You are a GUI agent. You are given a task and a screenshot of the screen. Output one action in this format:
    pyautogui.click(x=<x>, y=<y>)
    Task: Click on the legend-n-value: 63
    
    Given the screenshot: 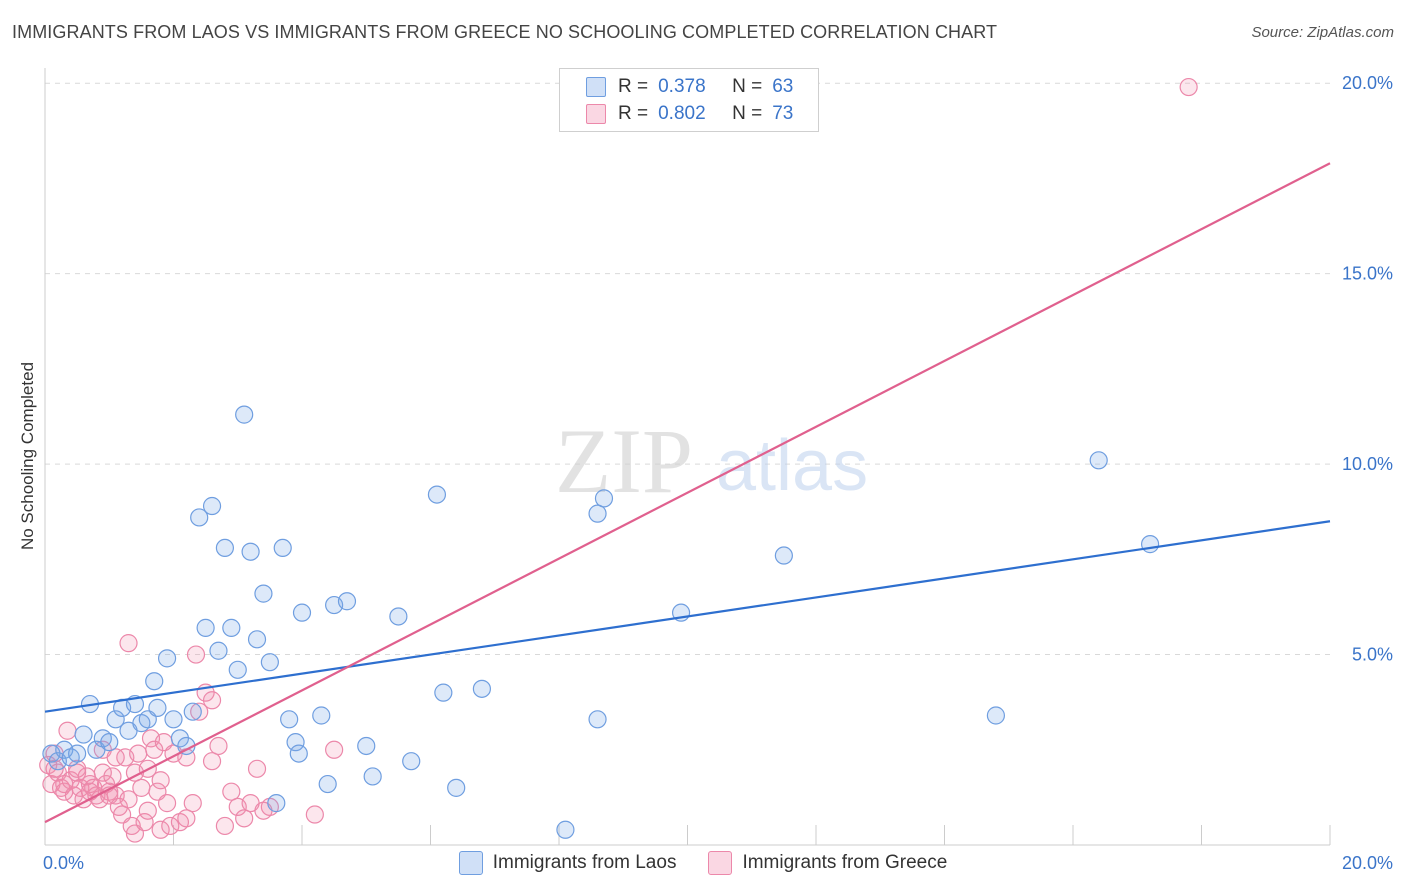 What is the action you would take?
    pyautogui.click(x=783, y=86)
    